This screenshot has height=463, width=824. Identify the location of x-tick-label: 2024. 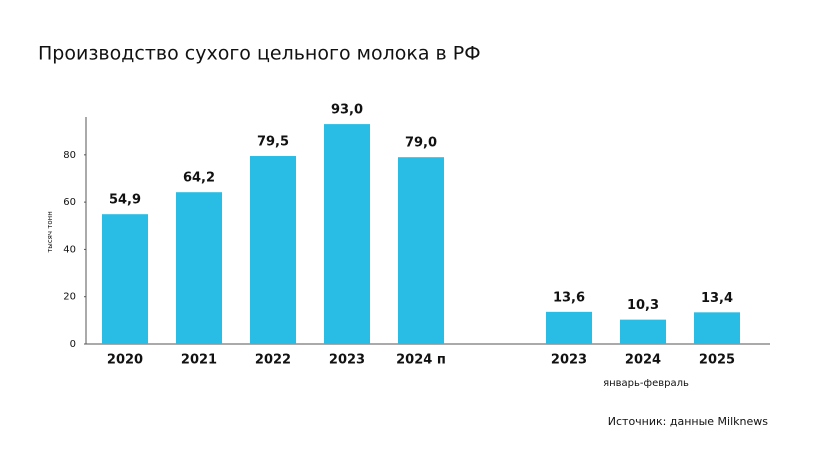
(643, 360).